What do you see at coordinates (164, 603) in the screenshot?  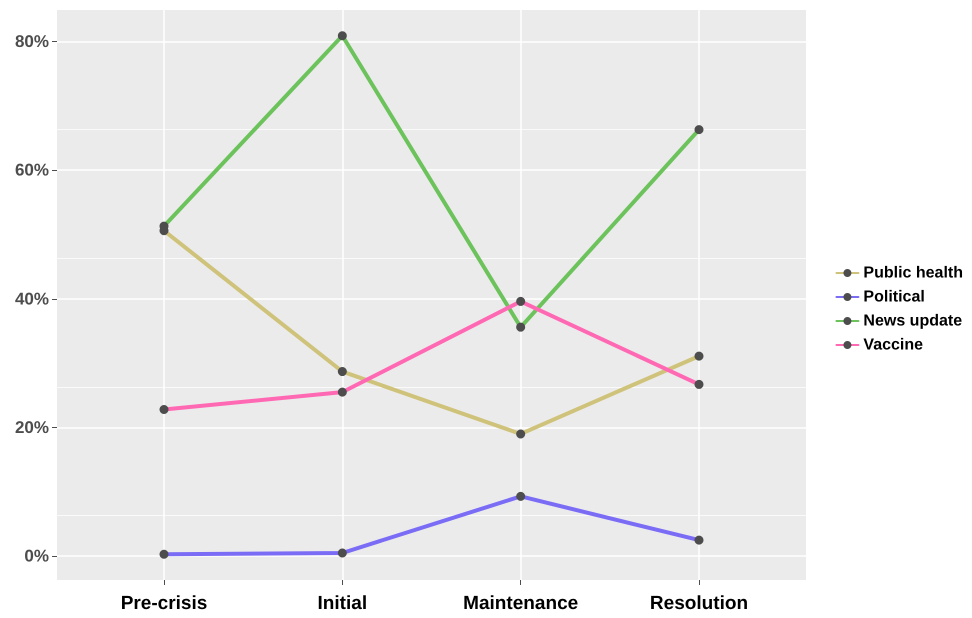 I see `x-tick-label: Pre-crisis` at bounding box center [164, 603].